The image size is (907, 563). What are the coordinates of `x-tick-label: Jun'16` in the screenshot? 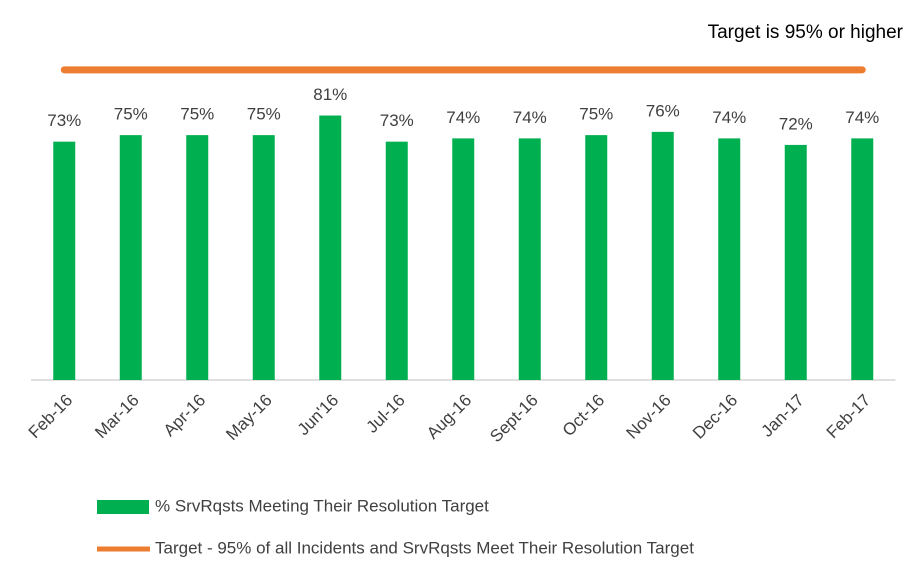 It's located at (318, 415).